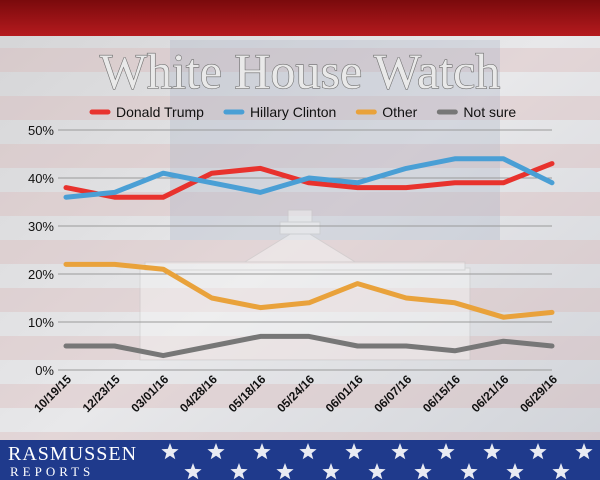 This screenshot has height=480, width=600. Describe the element at coordinates (41, 274) in the screenshot. I see `y-tick-label: 20%` at that location.